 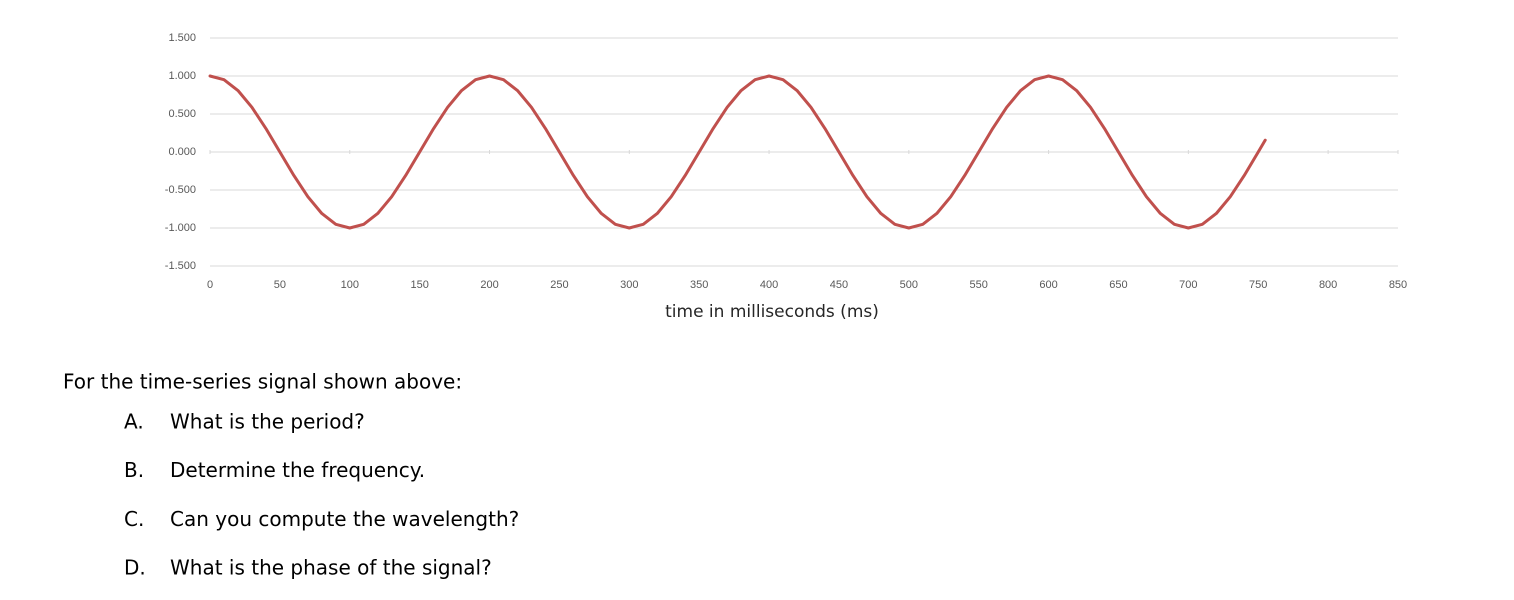 I want to click on question-text: What is the phase of the signal?, so click(x=331, y=568).